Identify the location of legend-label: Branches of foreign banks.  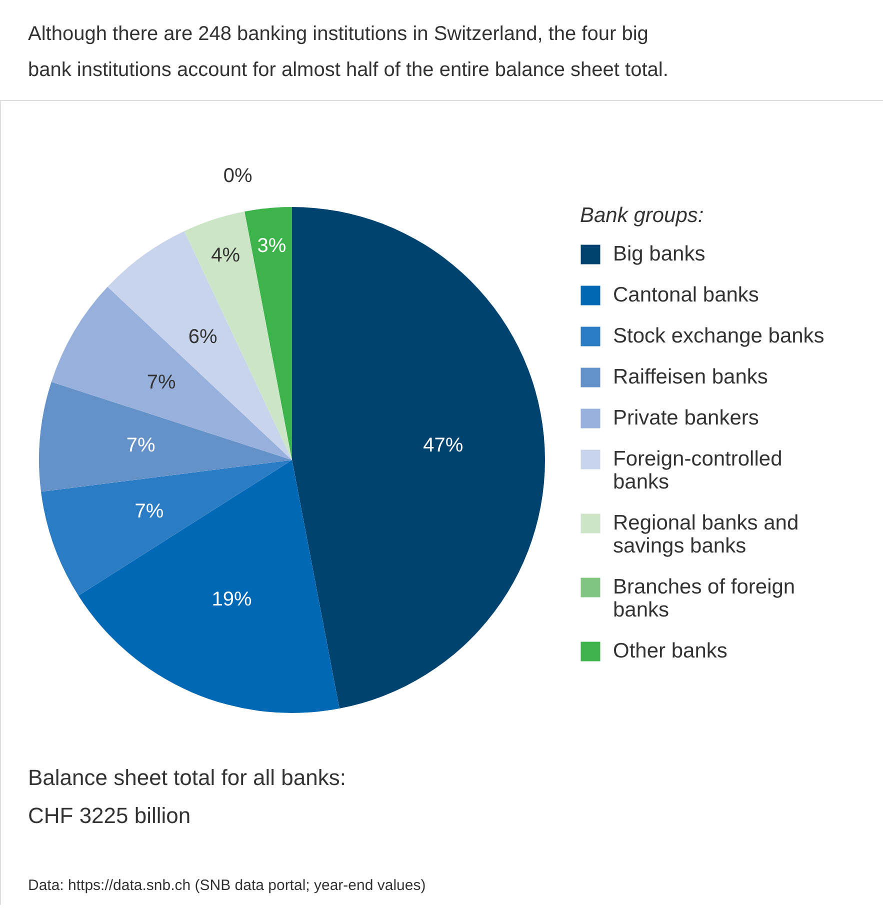
(704, 599).